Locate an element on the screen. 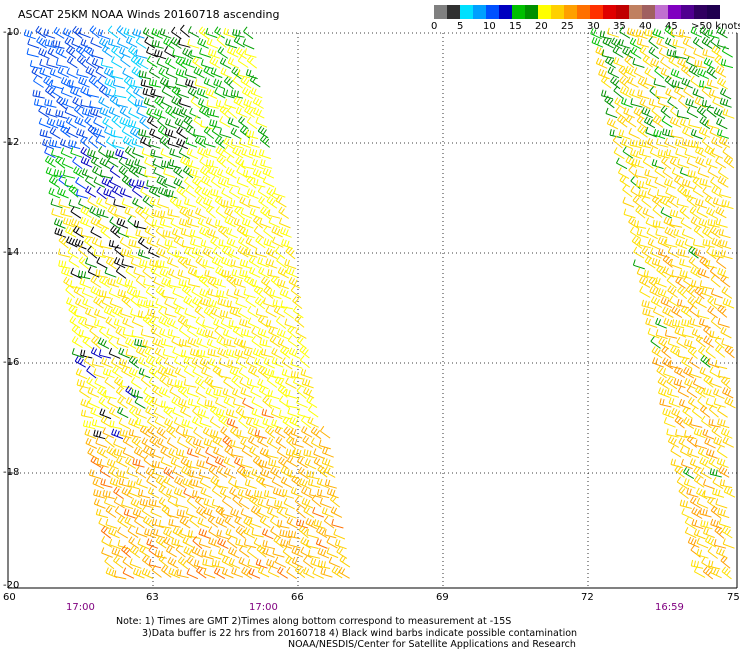  wind-speed-legend: 0 5 10 15 20 25 30 35 40 45 >50 knots is located at coordinates (585, 21).